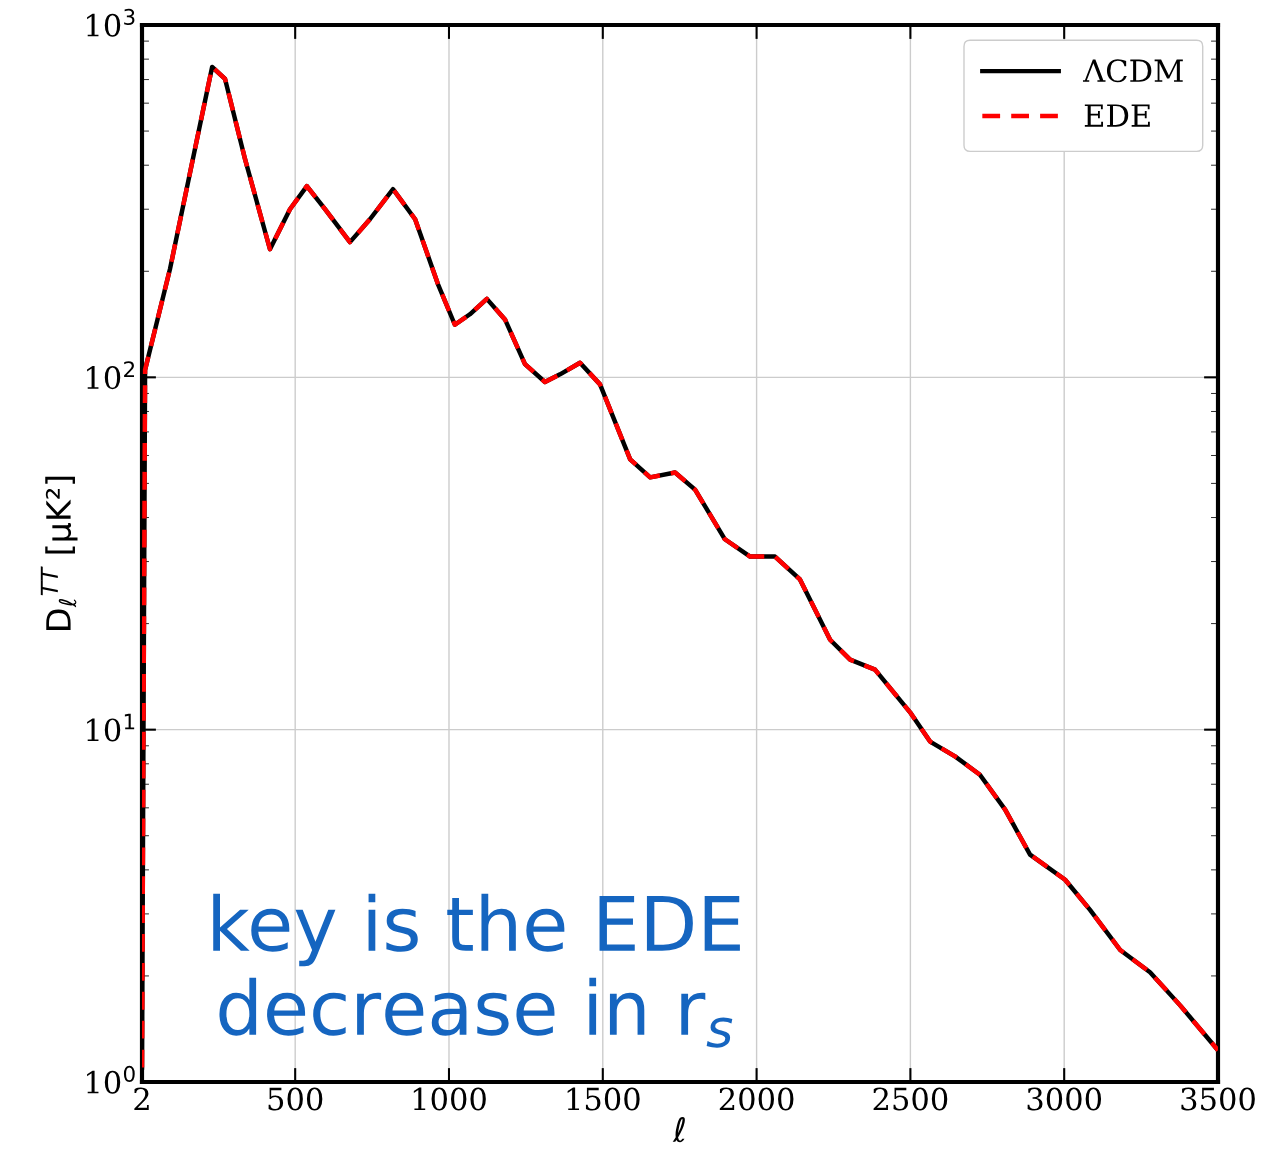 The image size is (1267, 1165). I want to click on y-tick-label: 10$^{0}$, so click(111, 1079).